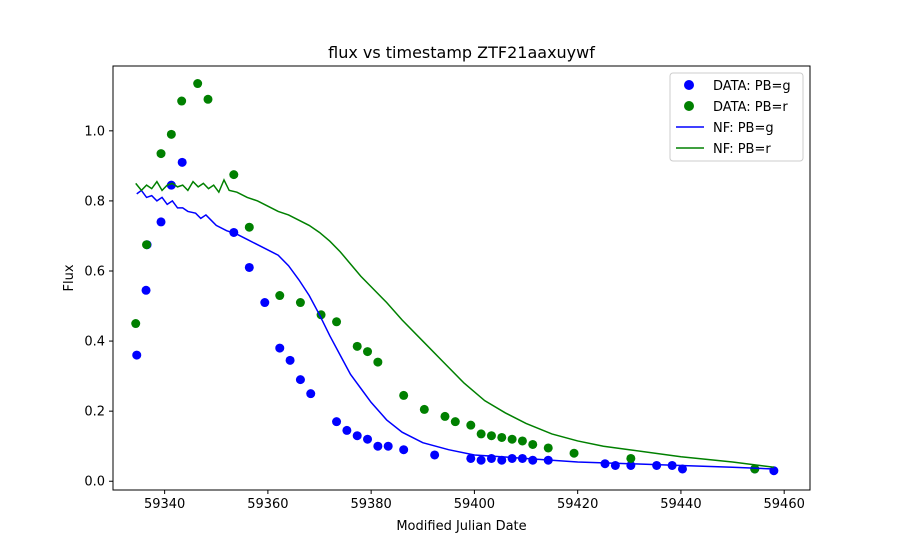 This screenshot has height=550, width=900. What do you see at coordinates (94, 482) in the screenshot?
I see `y-tick-label: 0.0` at bounding box center [94, 482].